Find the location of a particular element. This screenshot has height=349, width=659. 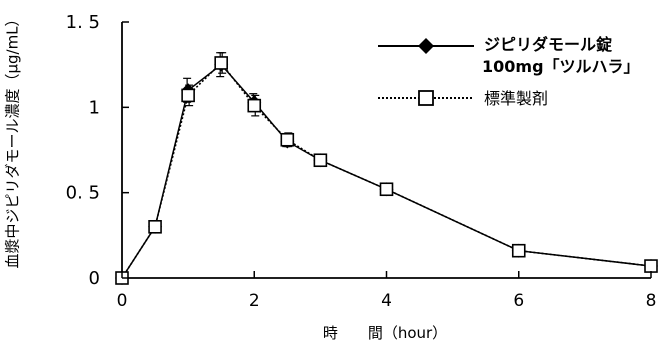

legend: ジピリダモール錠 100mg「ツルハラ」 標準製剤 is located at coordinates (509, 71).